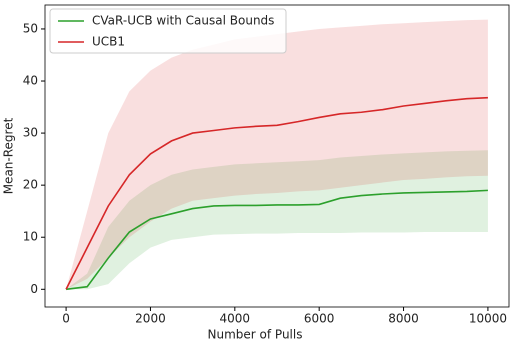 This screenshot has height=342, width=510. What do you see at coordinates (150, 319) in the screenshot?
I see `x-tick-label: 2000` at bounding box center [150, 319].